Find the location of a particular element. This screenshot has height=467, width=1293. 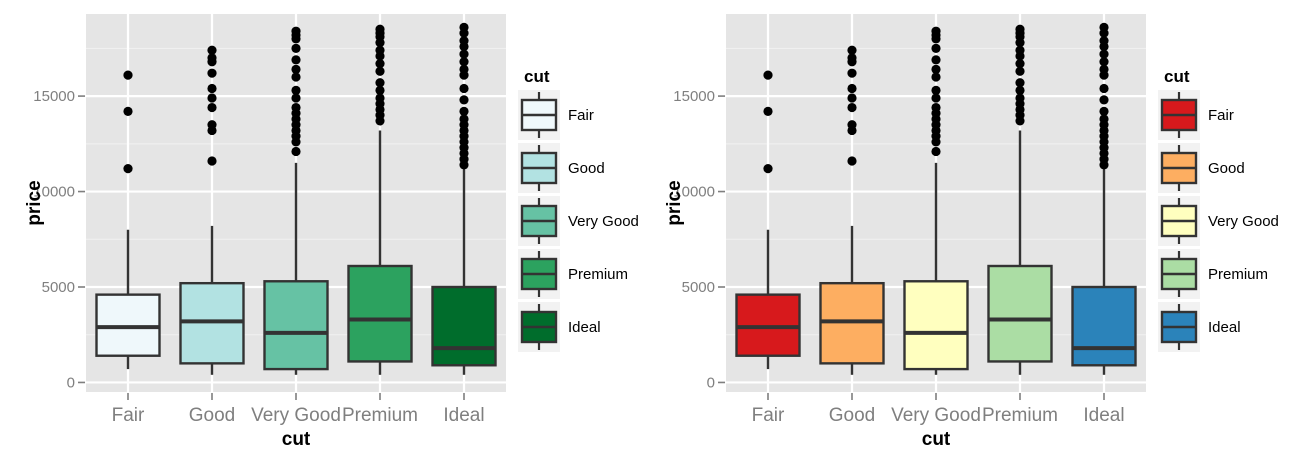

chart1-y-tick-label: 0 is located at coordinates (711, 382).